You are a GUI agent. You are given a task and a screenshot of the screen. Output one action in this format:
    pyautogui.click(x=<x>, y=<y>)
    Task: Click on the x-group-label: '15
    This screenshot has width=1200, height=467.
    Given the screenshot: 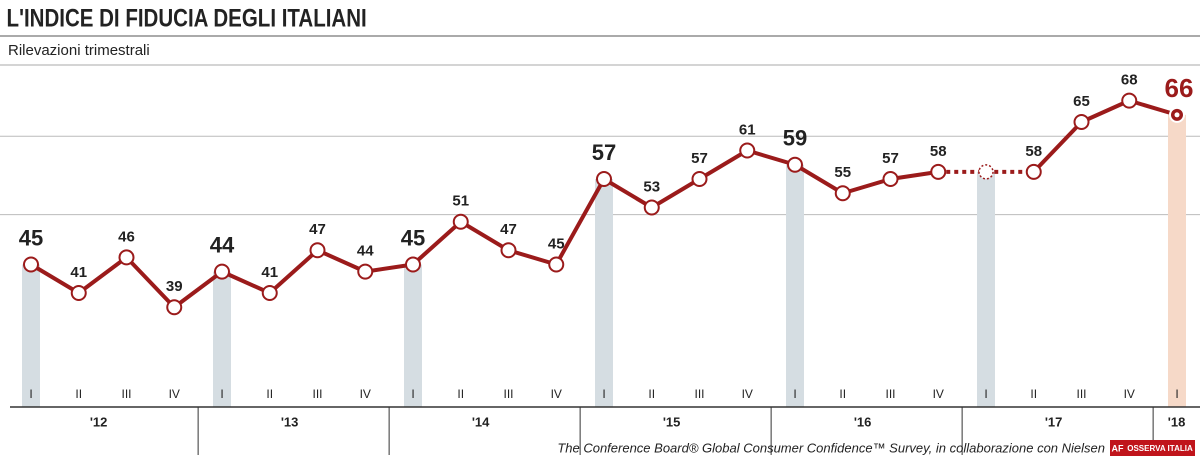 What is the action you would take?
    pyautogui.click(x=672, y=421)
    